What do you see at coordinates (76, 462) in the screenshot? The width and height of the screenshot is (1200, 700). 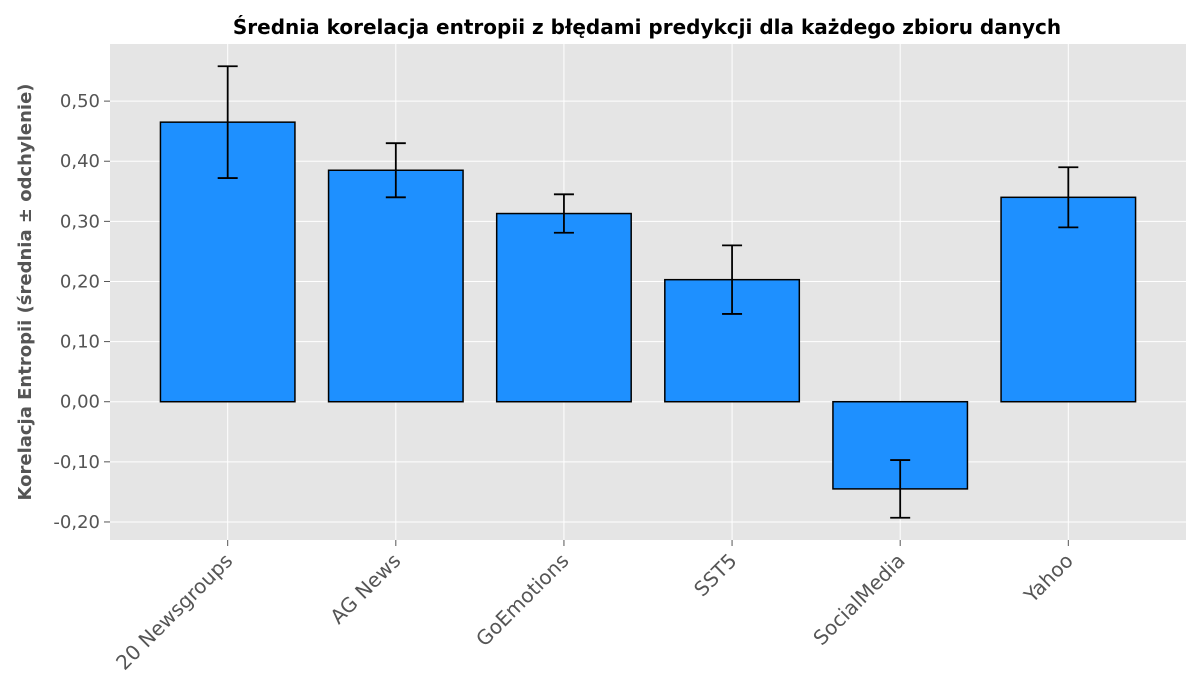 I see `y-tick-label: -0,10` at bounding box center [76, 462].